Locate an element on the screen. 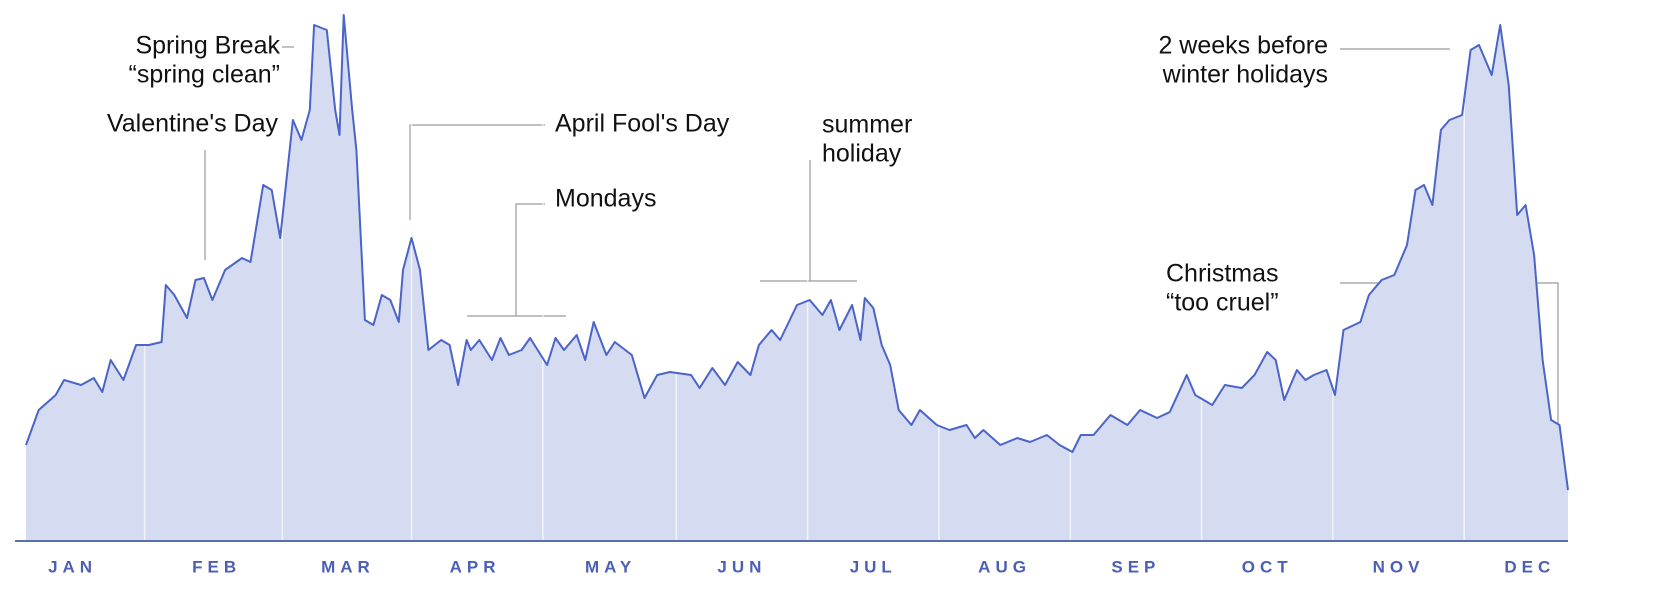 The image size is (1668, 616). x-tick-label: NOV is located at coordinates (1399, 566).